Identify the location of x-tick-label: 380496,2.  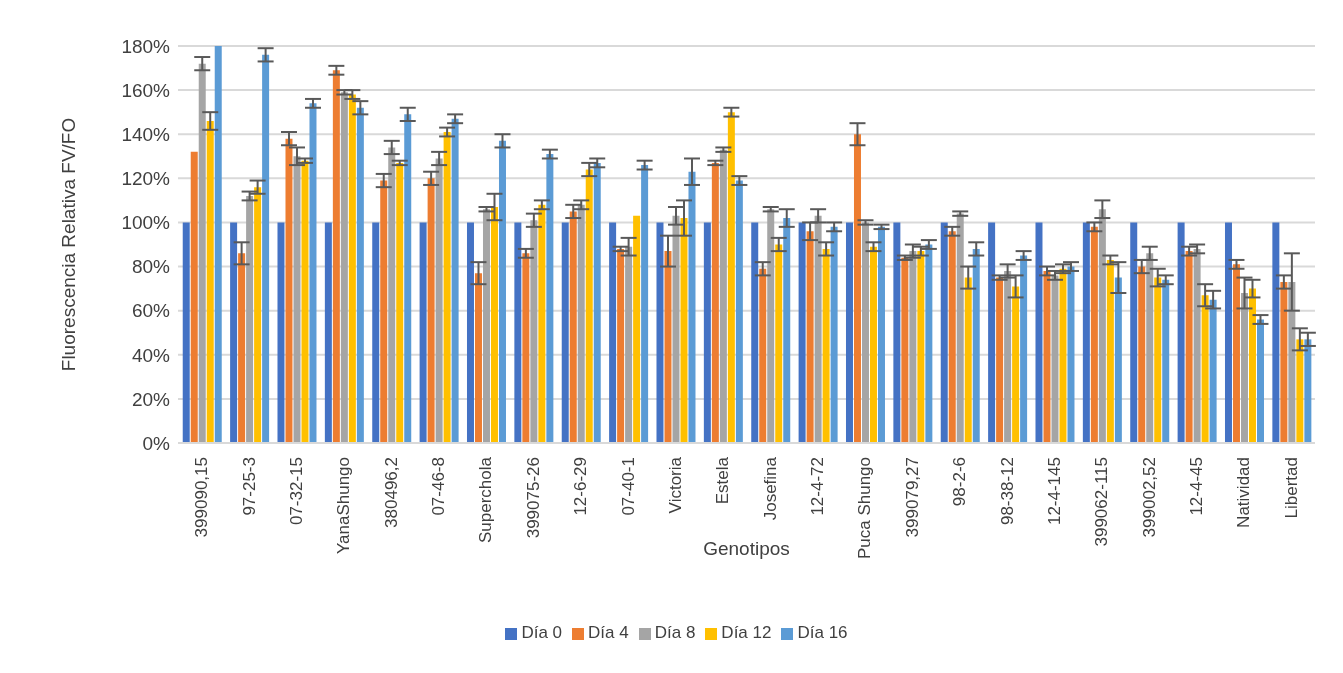
(391, 492).